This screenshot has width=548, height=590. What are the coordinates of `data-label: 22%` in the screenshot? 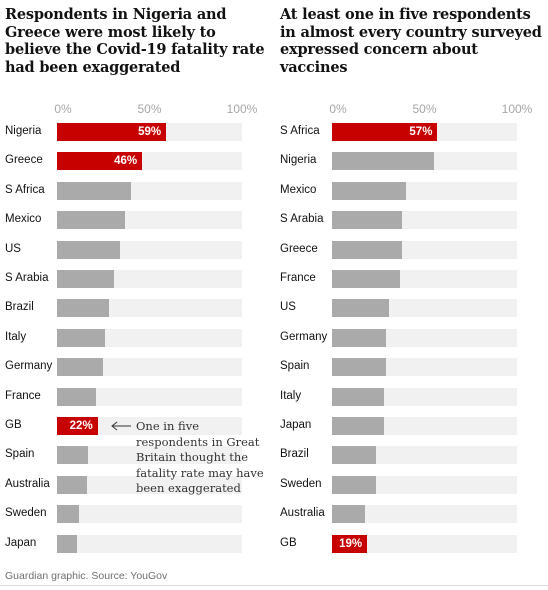 It's located at (81, 426).